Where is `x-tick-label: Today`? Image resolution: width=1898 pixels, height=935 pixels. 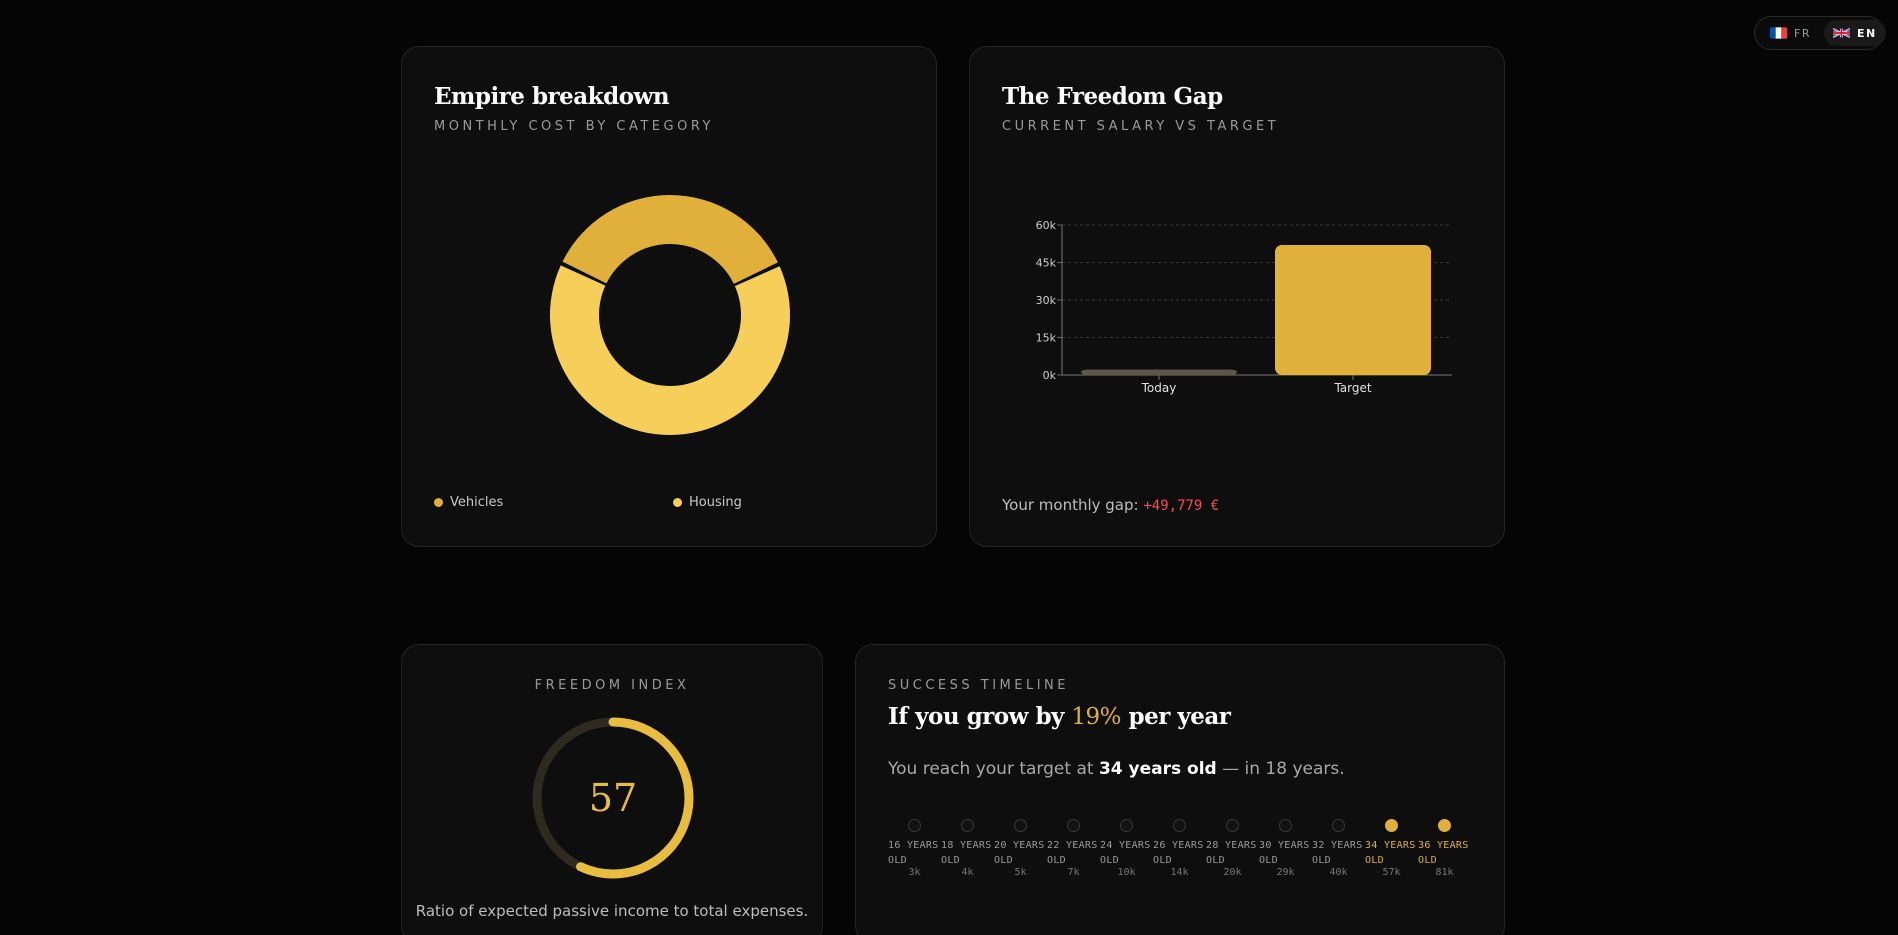
x-tick-label: Today is located at coordinates (1159, 388).